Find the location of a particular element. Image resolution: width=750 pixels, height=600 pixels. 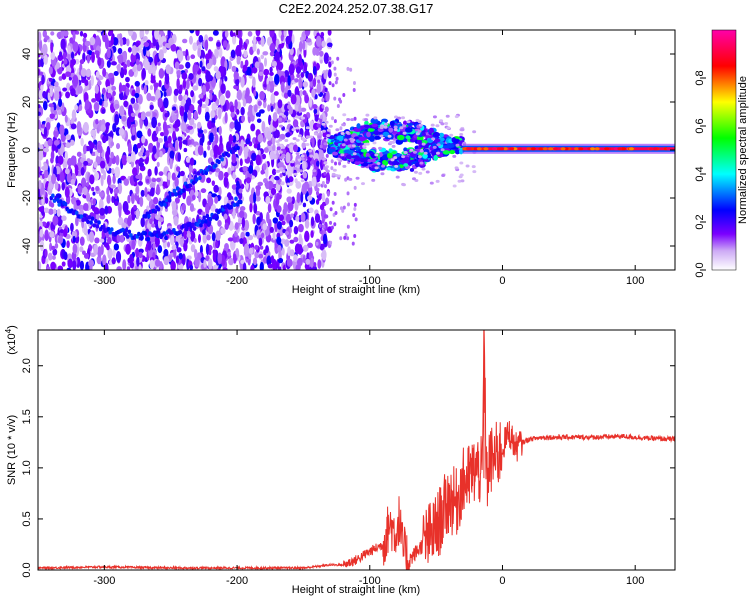

colorbar-tick-label: 0.4 is located at coordinates (700, 173).